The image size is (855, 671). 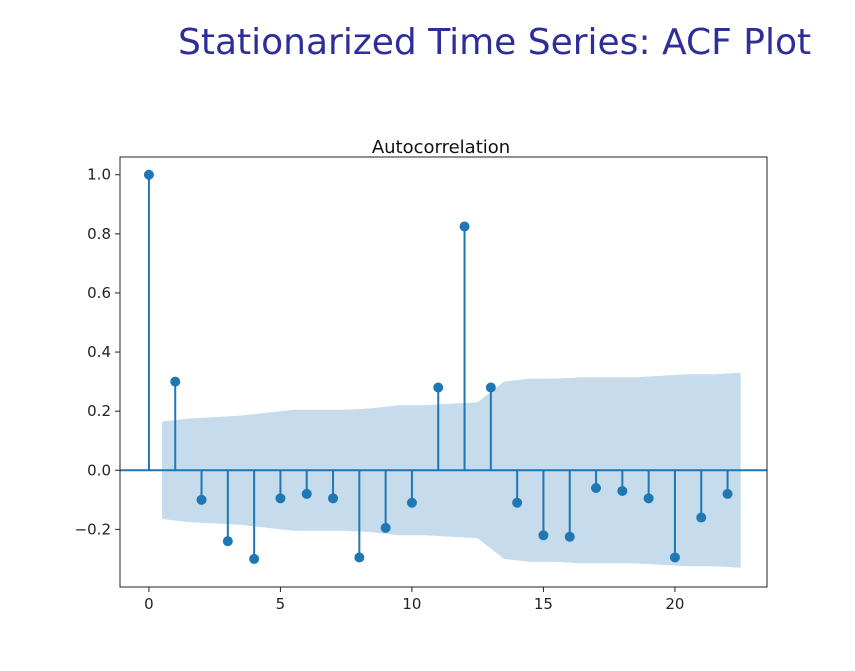 I want to click on y-tick-label: 0.0, so click(x=99, y=470).